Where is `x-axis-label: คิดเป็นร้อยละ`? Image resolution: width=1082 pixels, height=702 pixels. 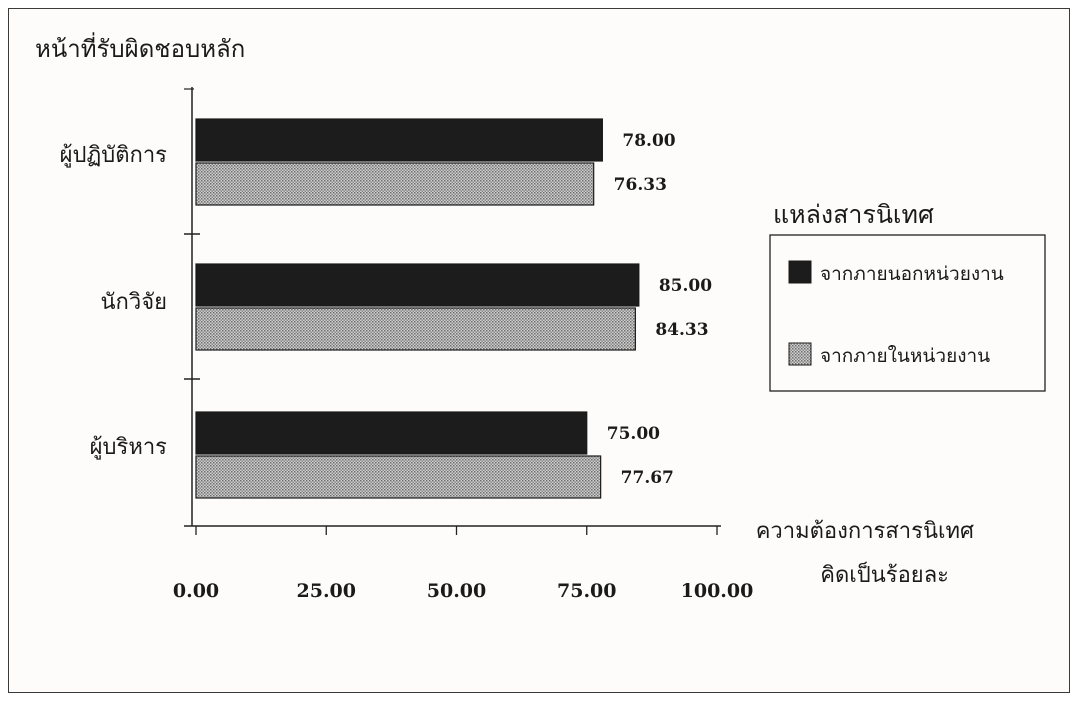 x-axis-label: คิดเป็นร้อยละ is located at coordinates (884, 574).